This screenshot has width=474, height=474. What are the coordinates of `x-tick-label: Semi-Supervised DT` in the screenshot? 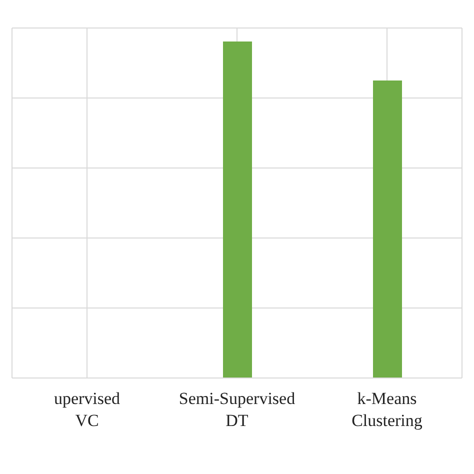 It's located at (237, 409).